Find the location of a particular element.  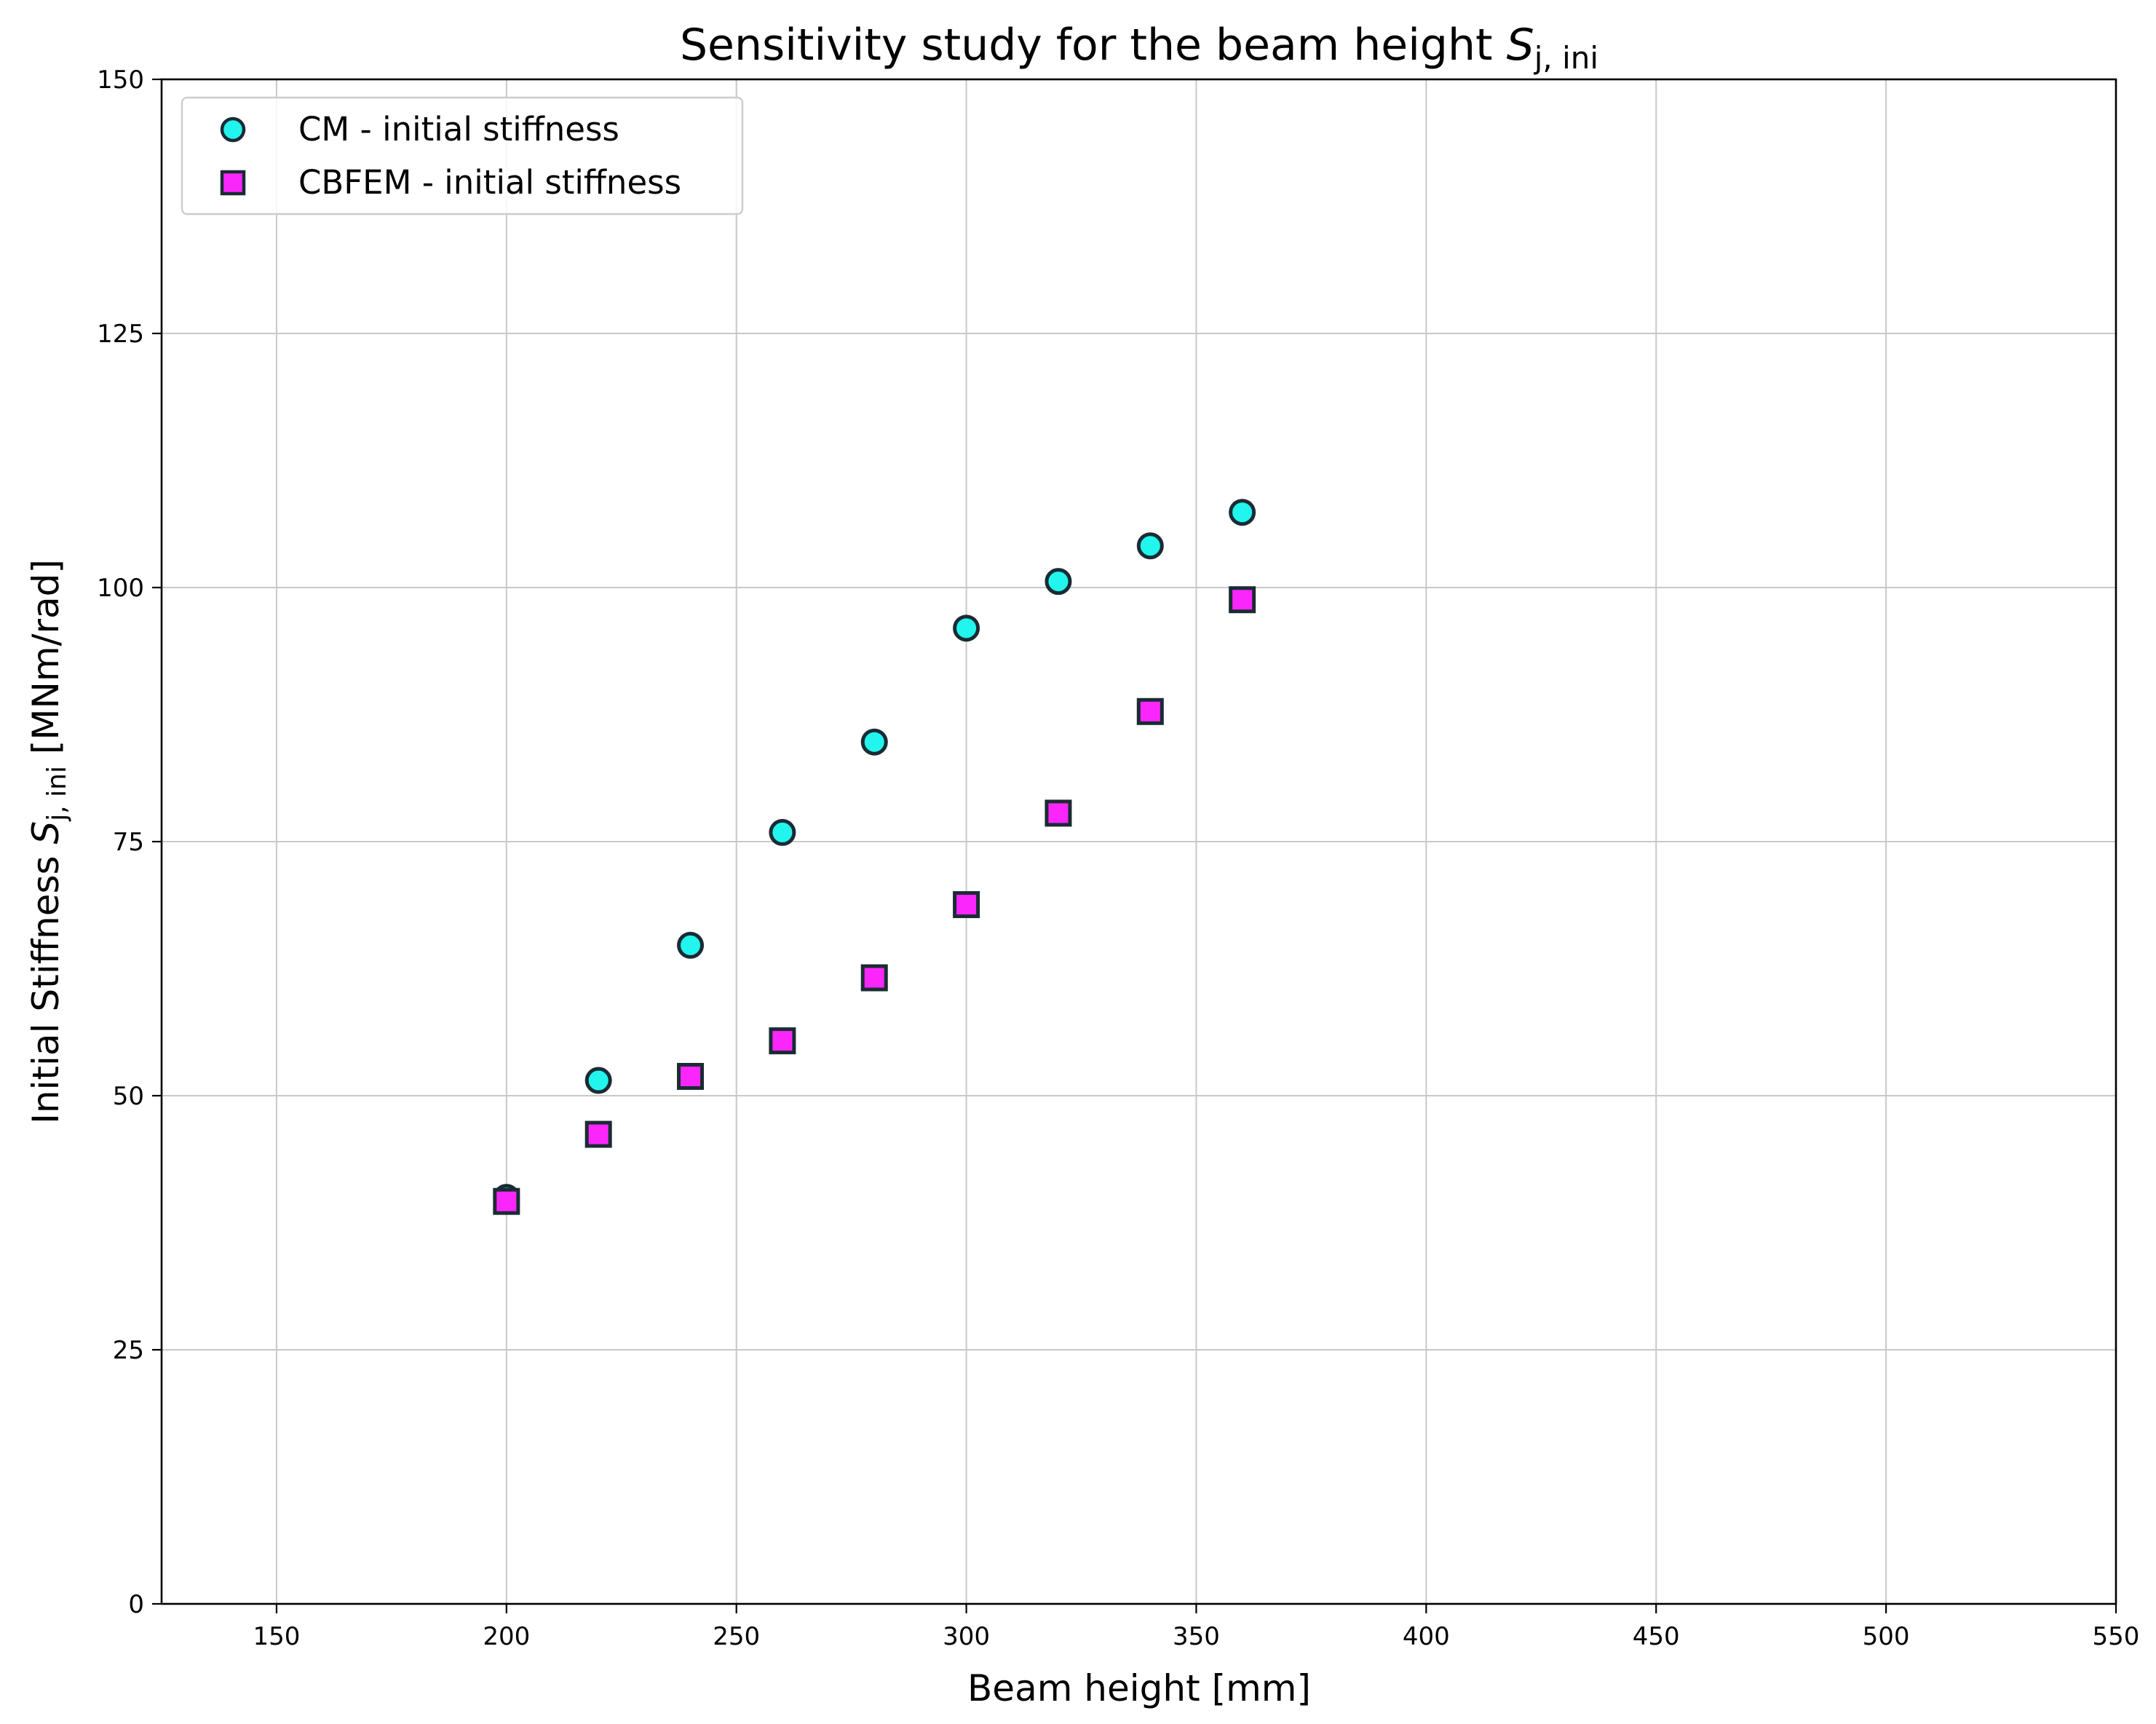

title-symbol: S is located at coordinates (1521, 45).